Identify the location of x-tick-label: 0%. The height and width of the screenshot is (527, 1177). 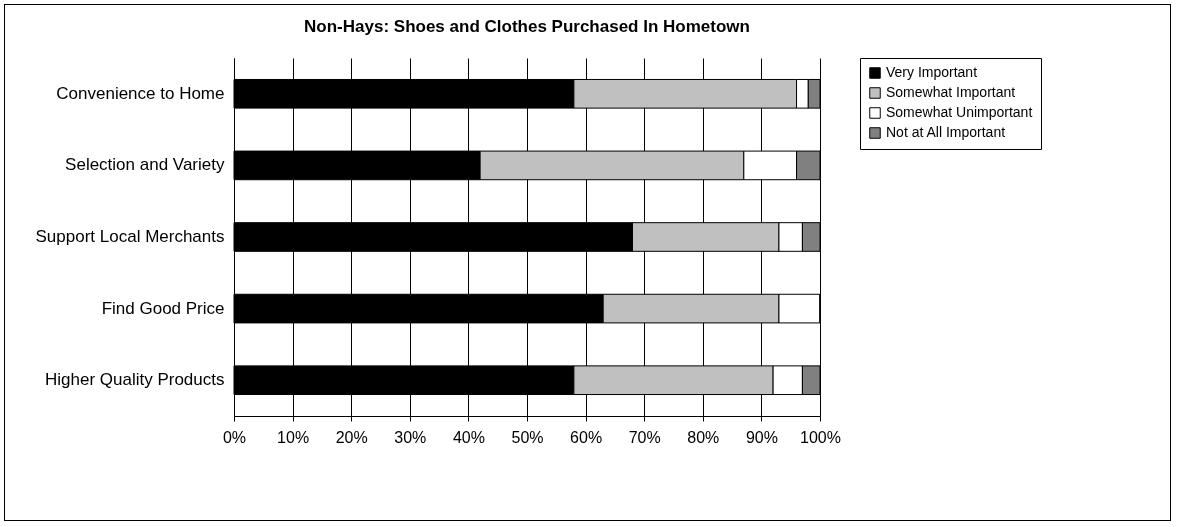
(234, 437).